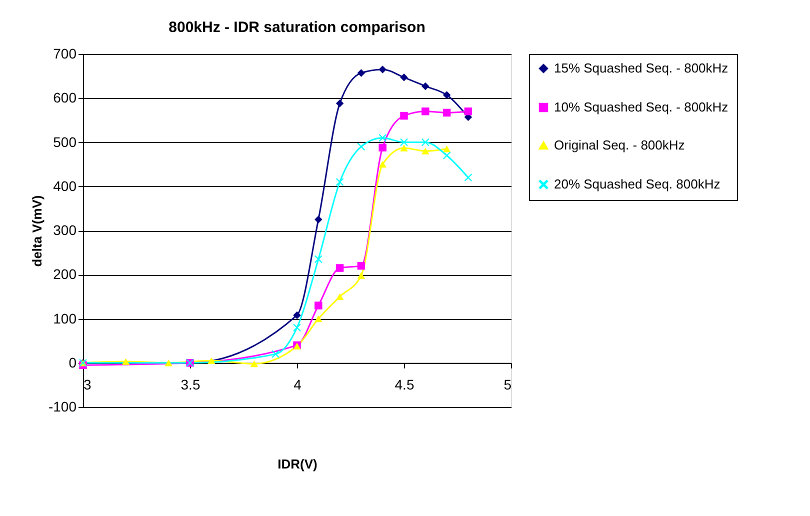  I want to click on y-tick-label: 400, so click(65, 186).